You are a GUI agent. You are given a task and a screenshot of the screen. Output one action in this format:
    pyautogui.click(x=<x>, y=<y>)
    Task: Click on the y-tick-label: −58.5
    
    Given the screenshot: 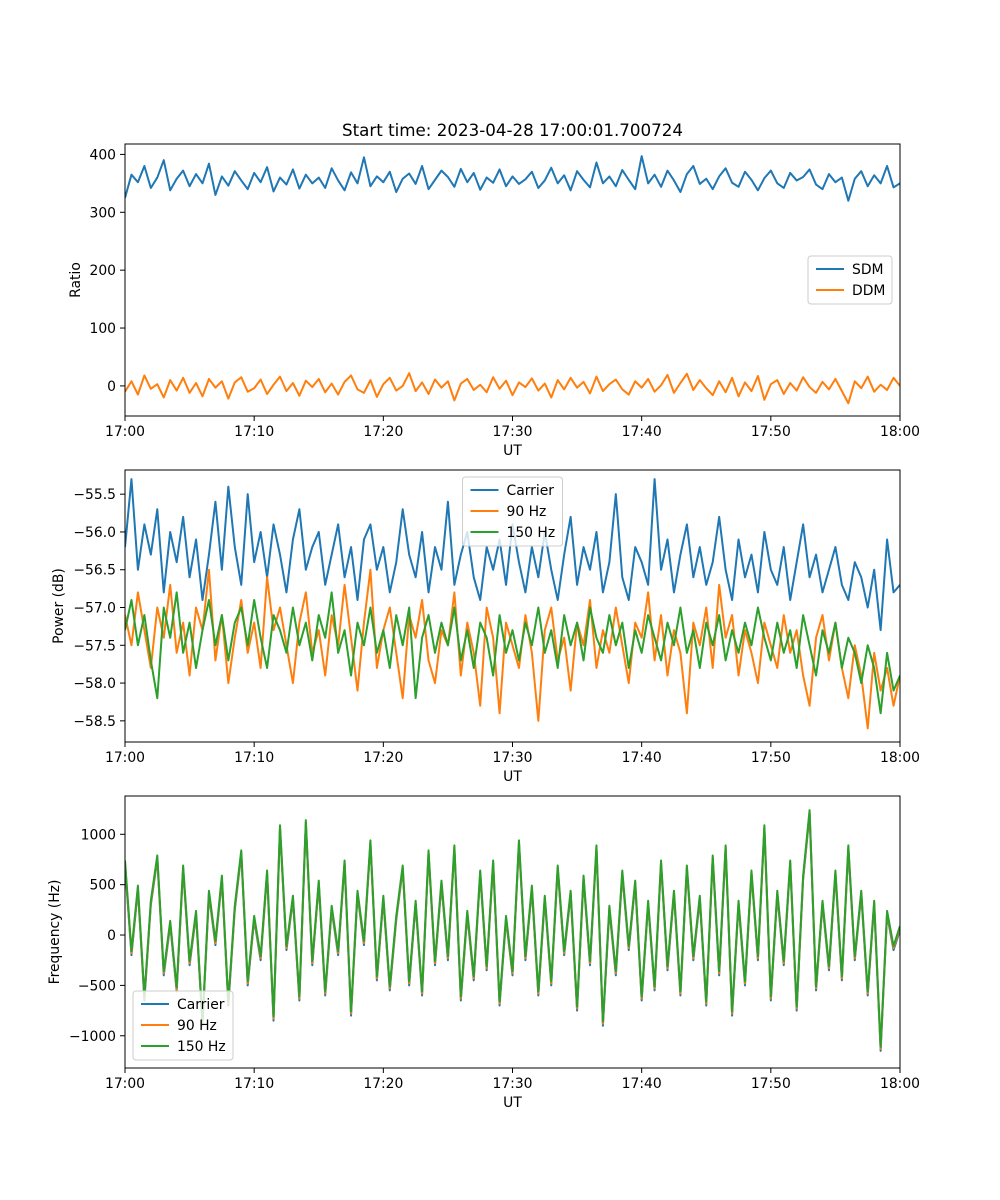 What is the action you would take?
    pyautogui.click(x=94, y=722)
    